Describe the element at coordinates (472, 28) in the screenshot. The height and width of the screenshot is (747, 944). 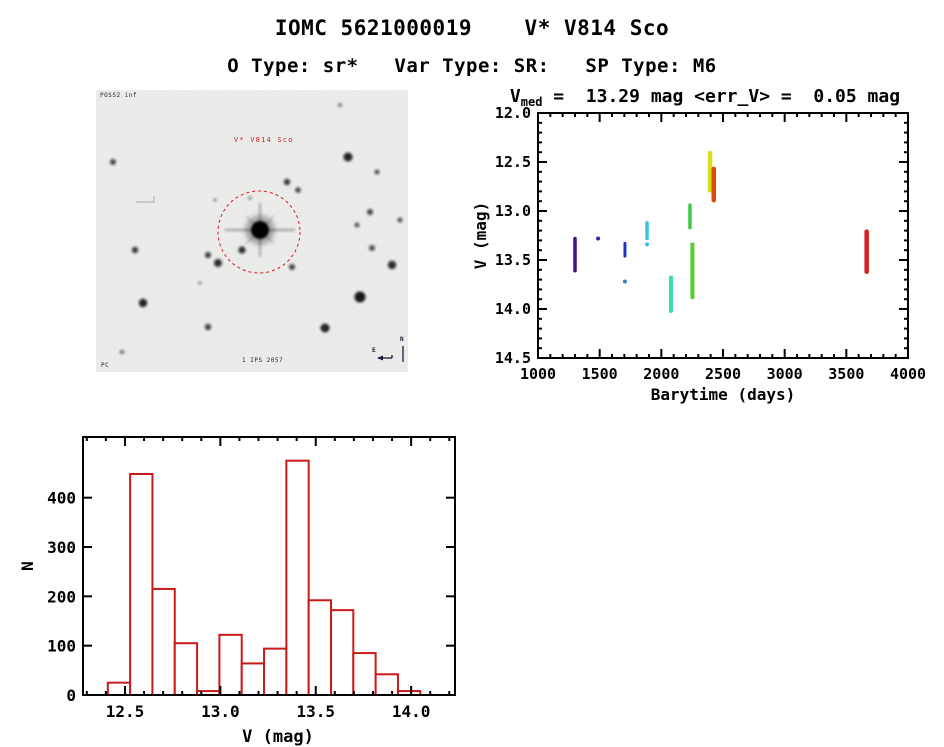
I see `page-title: IOMC 5621000019 V* V814 Sco` at that location.